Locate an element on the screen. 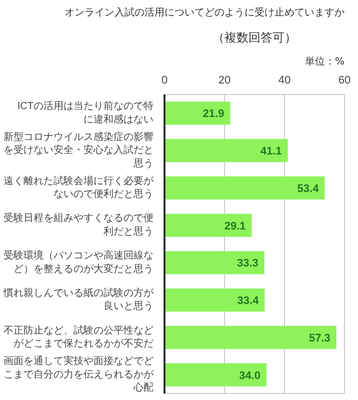 This screenshot has width=358, height=400. x-tick-label: 60 is located at coordinates (344, 80).